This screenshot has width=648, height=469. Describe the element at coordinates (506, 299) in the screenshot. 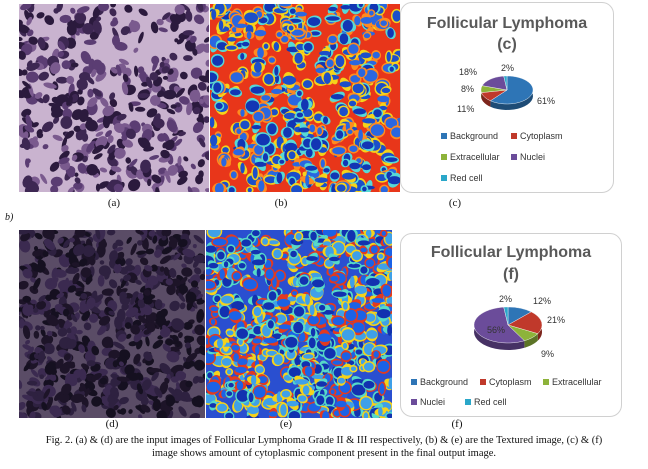

I see `pct-label-redcell: 2%` at that location.